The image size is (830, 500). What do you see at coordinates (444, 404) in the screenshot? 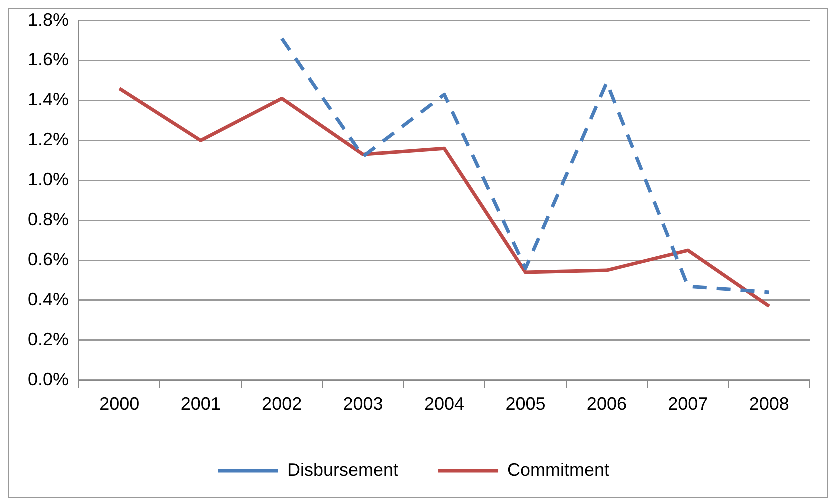
I see `x-tick-label: 2004` at bounding box center [444, 404].